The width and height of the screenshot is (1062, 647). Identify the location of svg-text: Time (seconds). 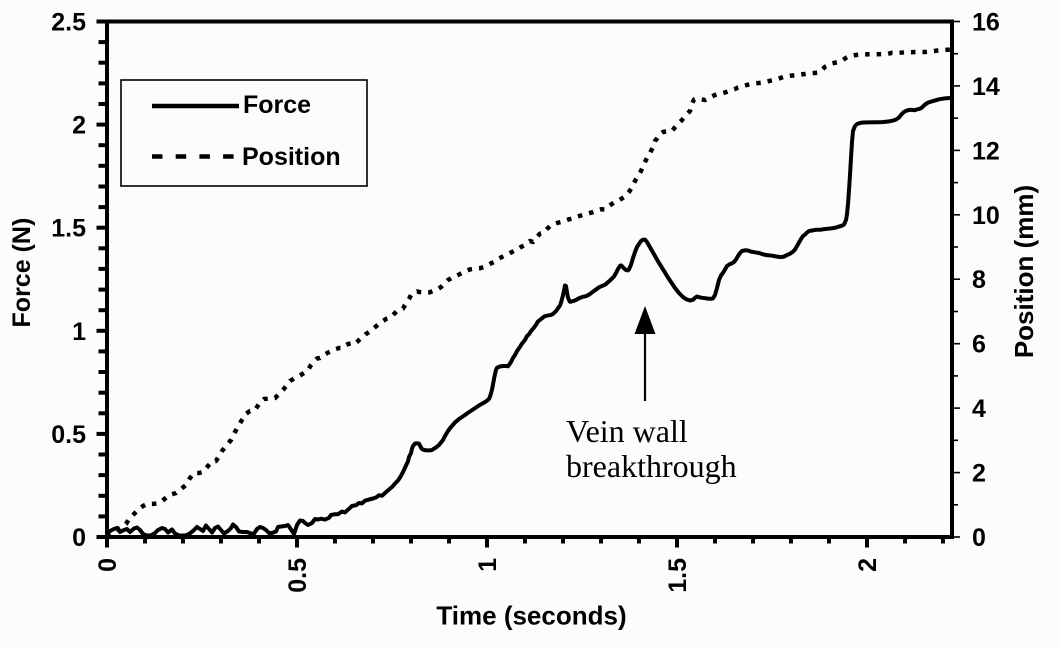
(531, 616).